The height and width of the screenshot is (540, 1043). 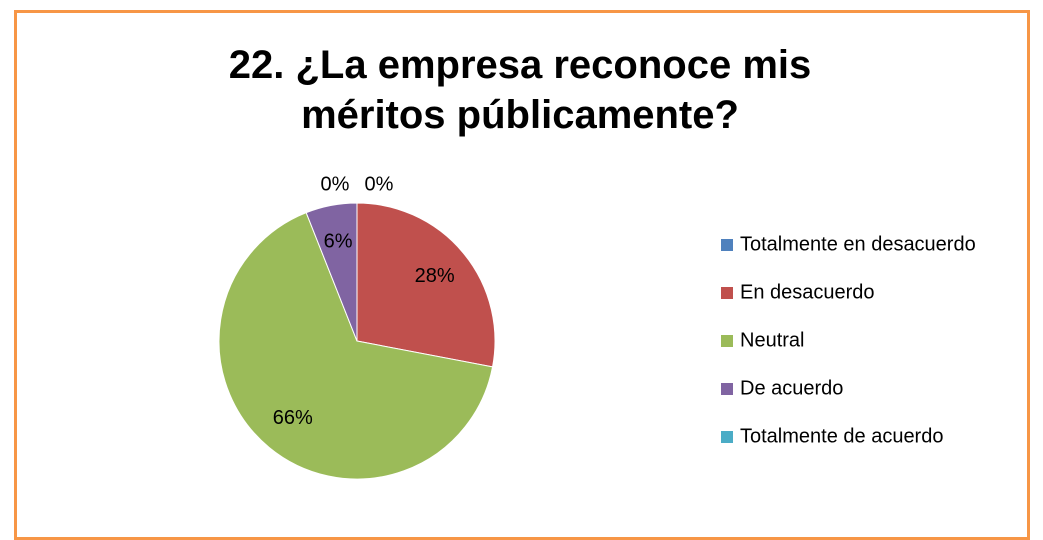 What do you see at coordinates (791, 388) in the screenshot?
I see `legend-label: De acuerdo` at bounding box center [791, 388].